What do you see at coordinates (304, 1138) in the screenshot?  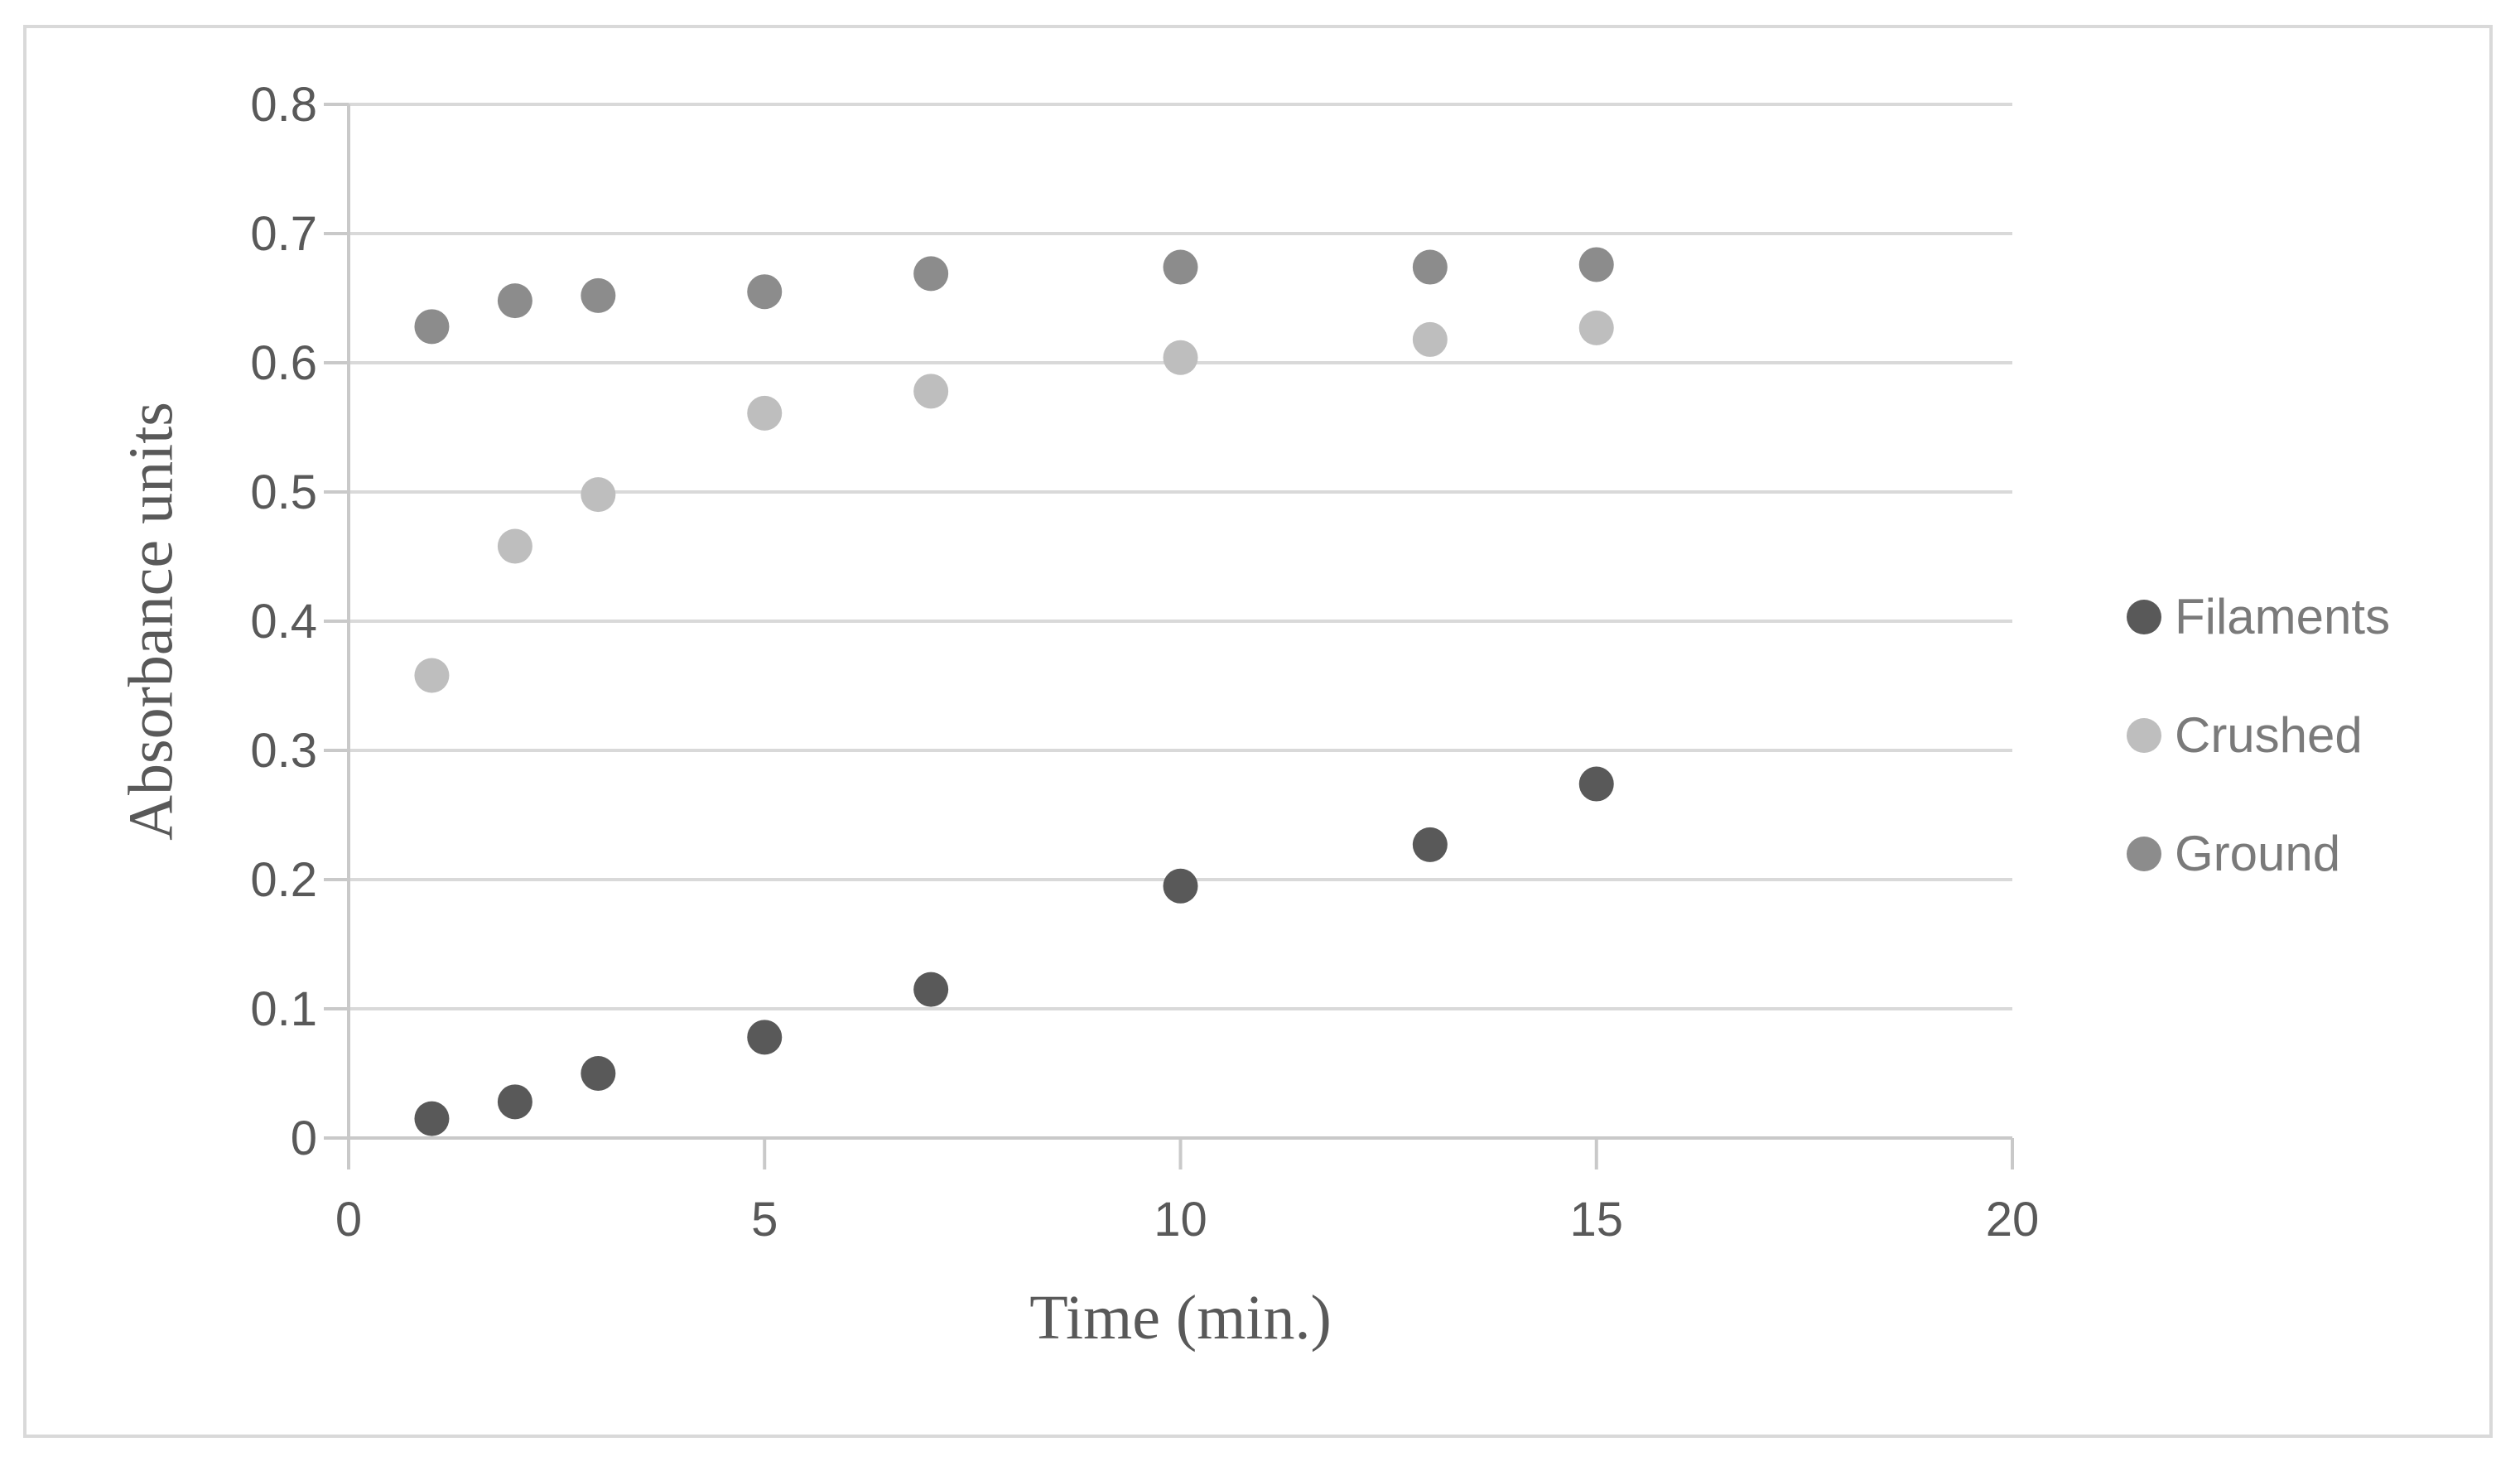 I see `y-tick-label: 0` at bounding box center [304, 1138].